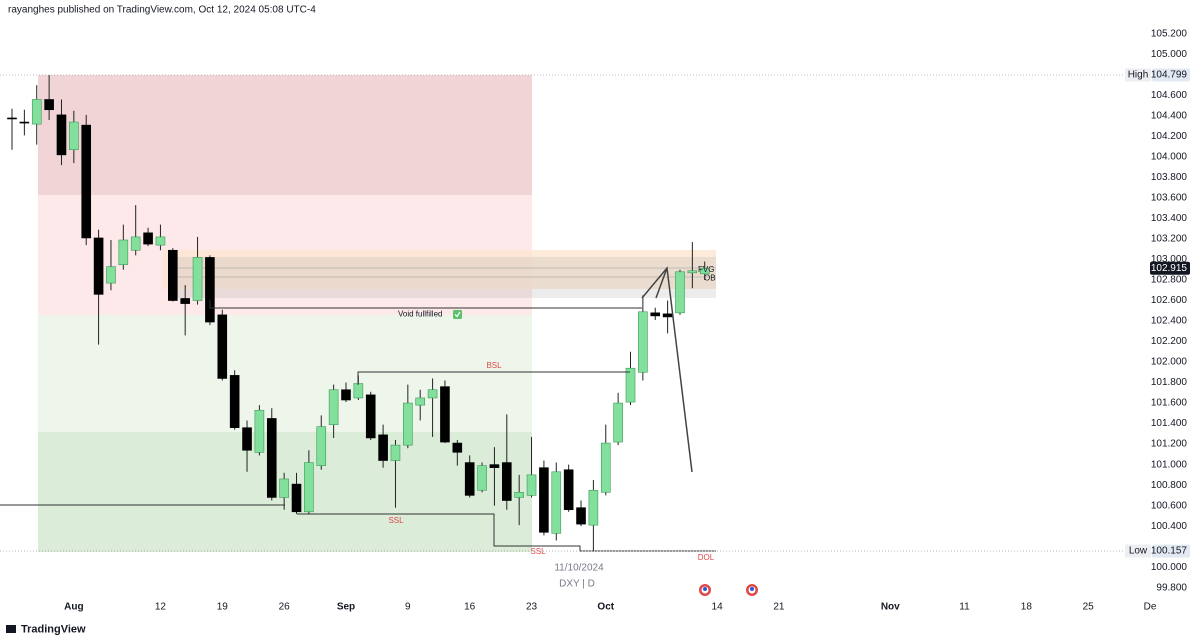 This screenshot has height=640, width=1200. I want to click on last-price-box, so click(1170, 268).